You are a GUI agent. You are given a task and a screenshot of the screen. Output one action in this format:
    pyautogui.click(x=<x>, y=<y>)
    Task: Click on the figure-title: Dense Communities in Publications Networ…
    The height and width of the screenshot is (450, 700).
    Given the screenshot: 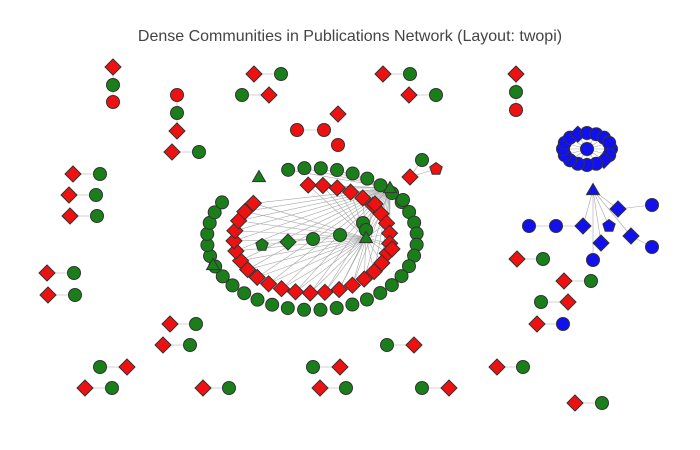 What is the action you would take?
    pyautogui.click(x=350, y=36)
    